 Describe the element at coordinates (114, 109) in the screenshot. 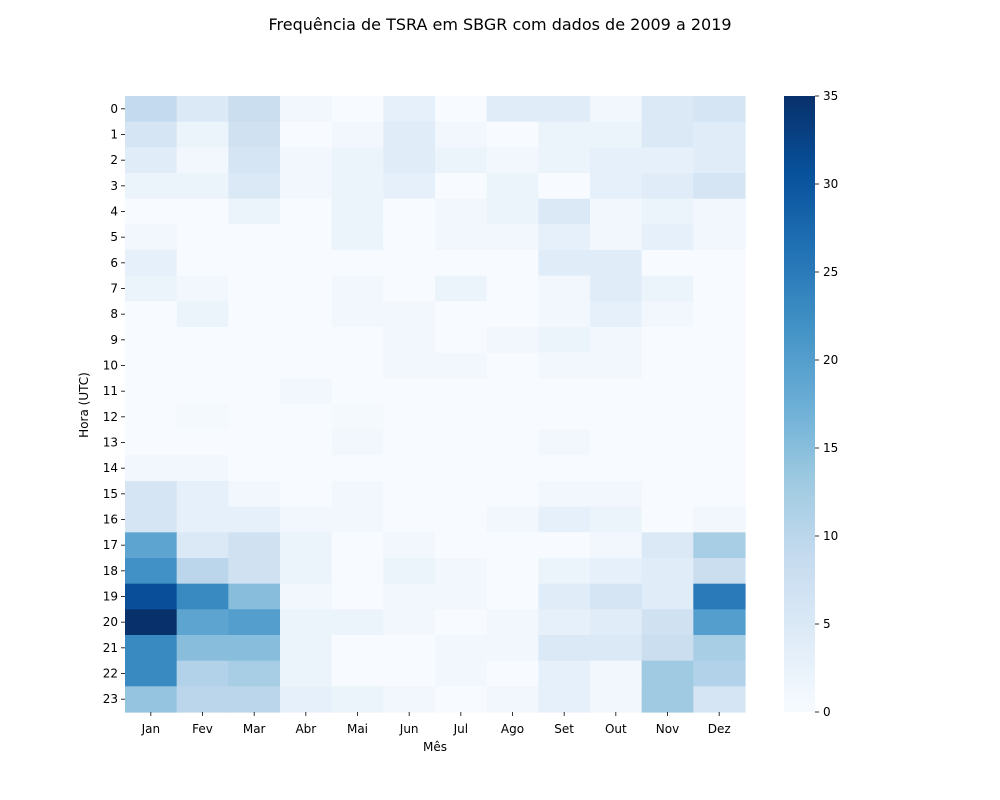

I see `y-tick-label: 0` at that location.